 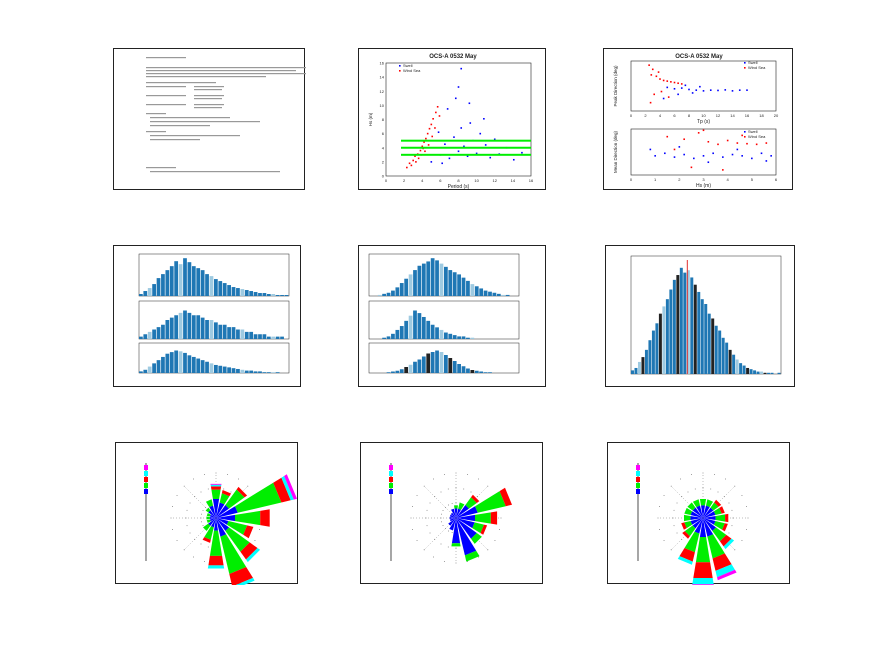 I want to click on x-axis-label: Tp (s), so click(x=703, y=122).